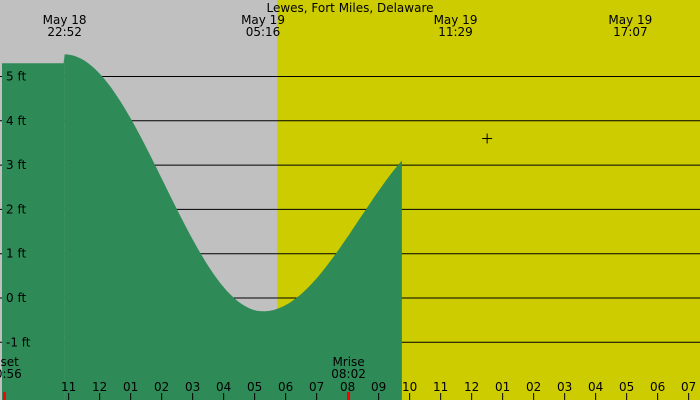 This screenshot has height=400, width=700. Describe the element at coordinates (16, 298) in the screenshot. I see `y-tick-label: 0 ft` at that location.